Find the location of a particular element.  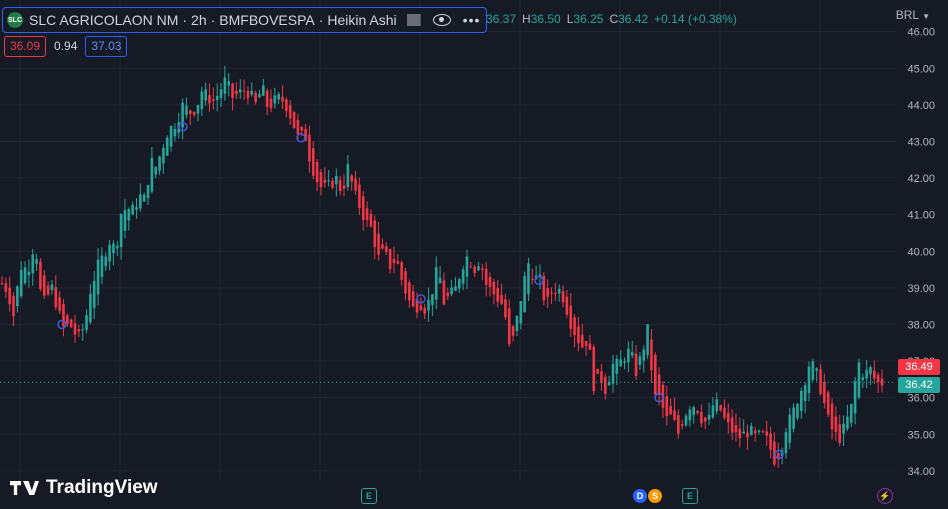

y-tick-label: 38.00 is located at coordinates (921, 325).